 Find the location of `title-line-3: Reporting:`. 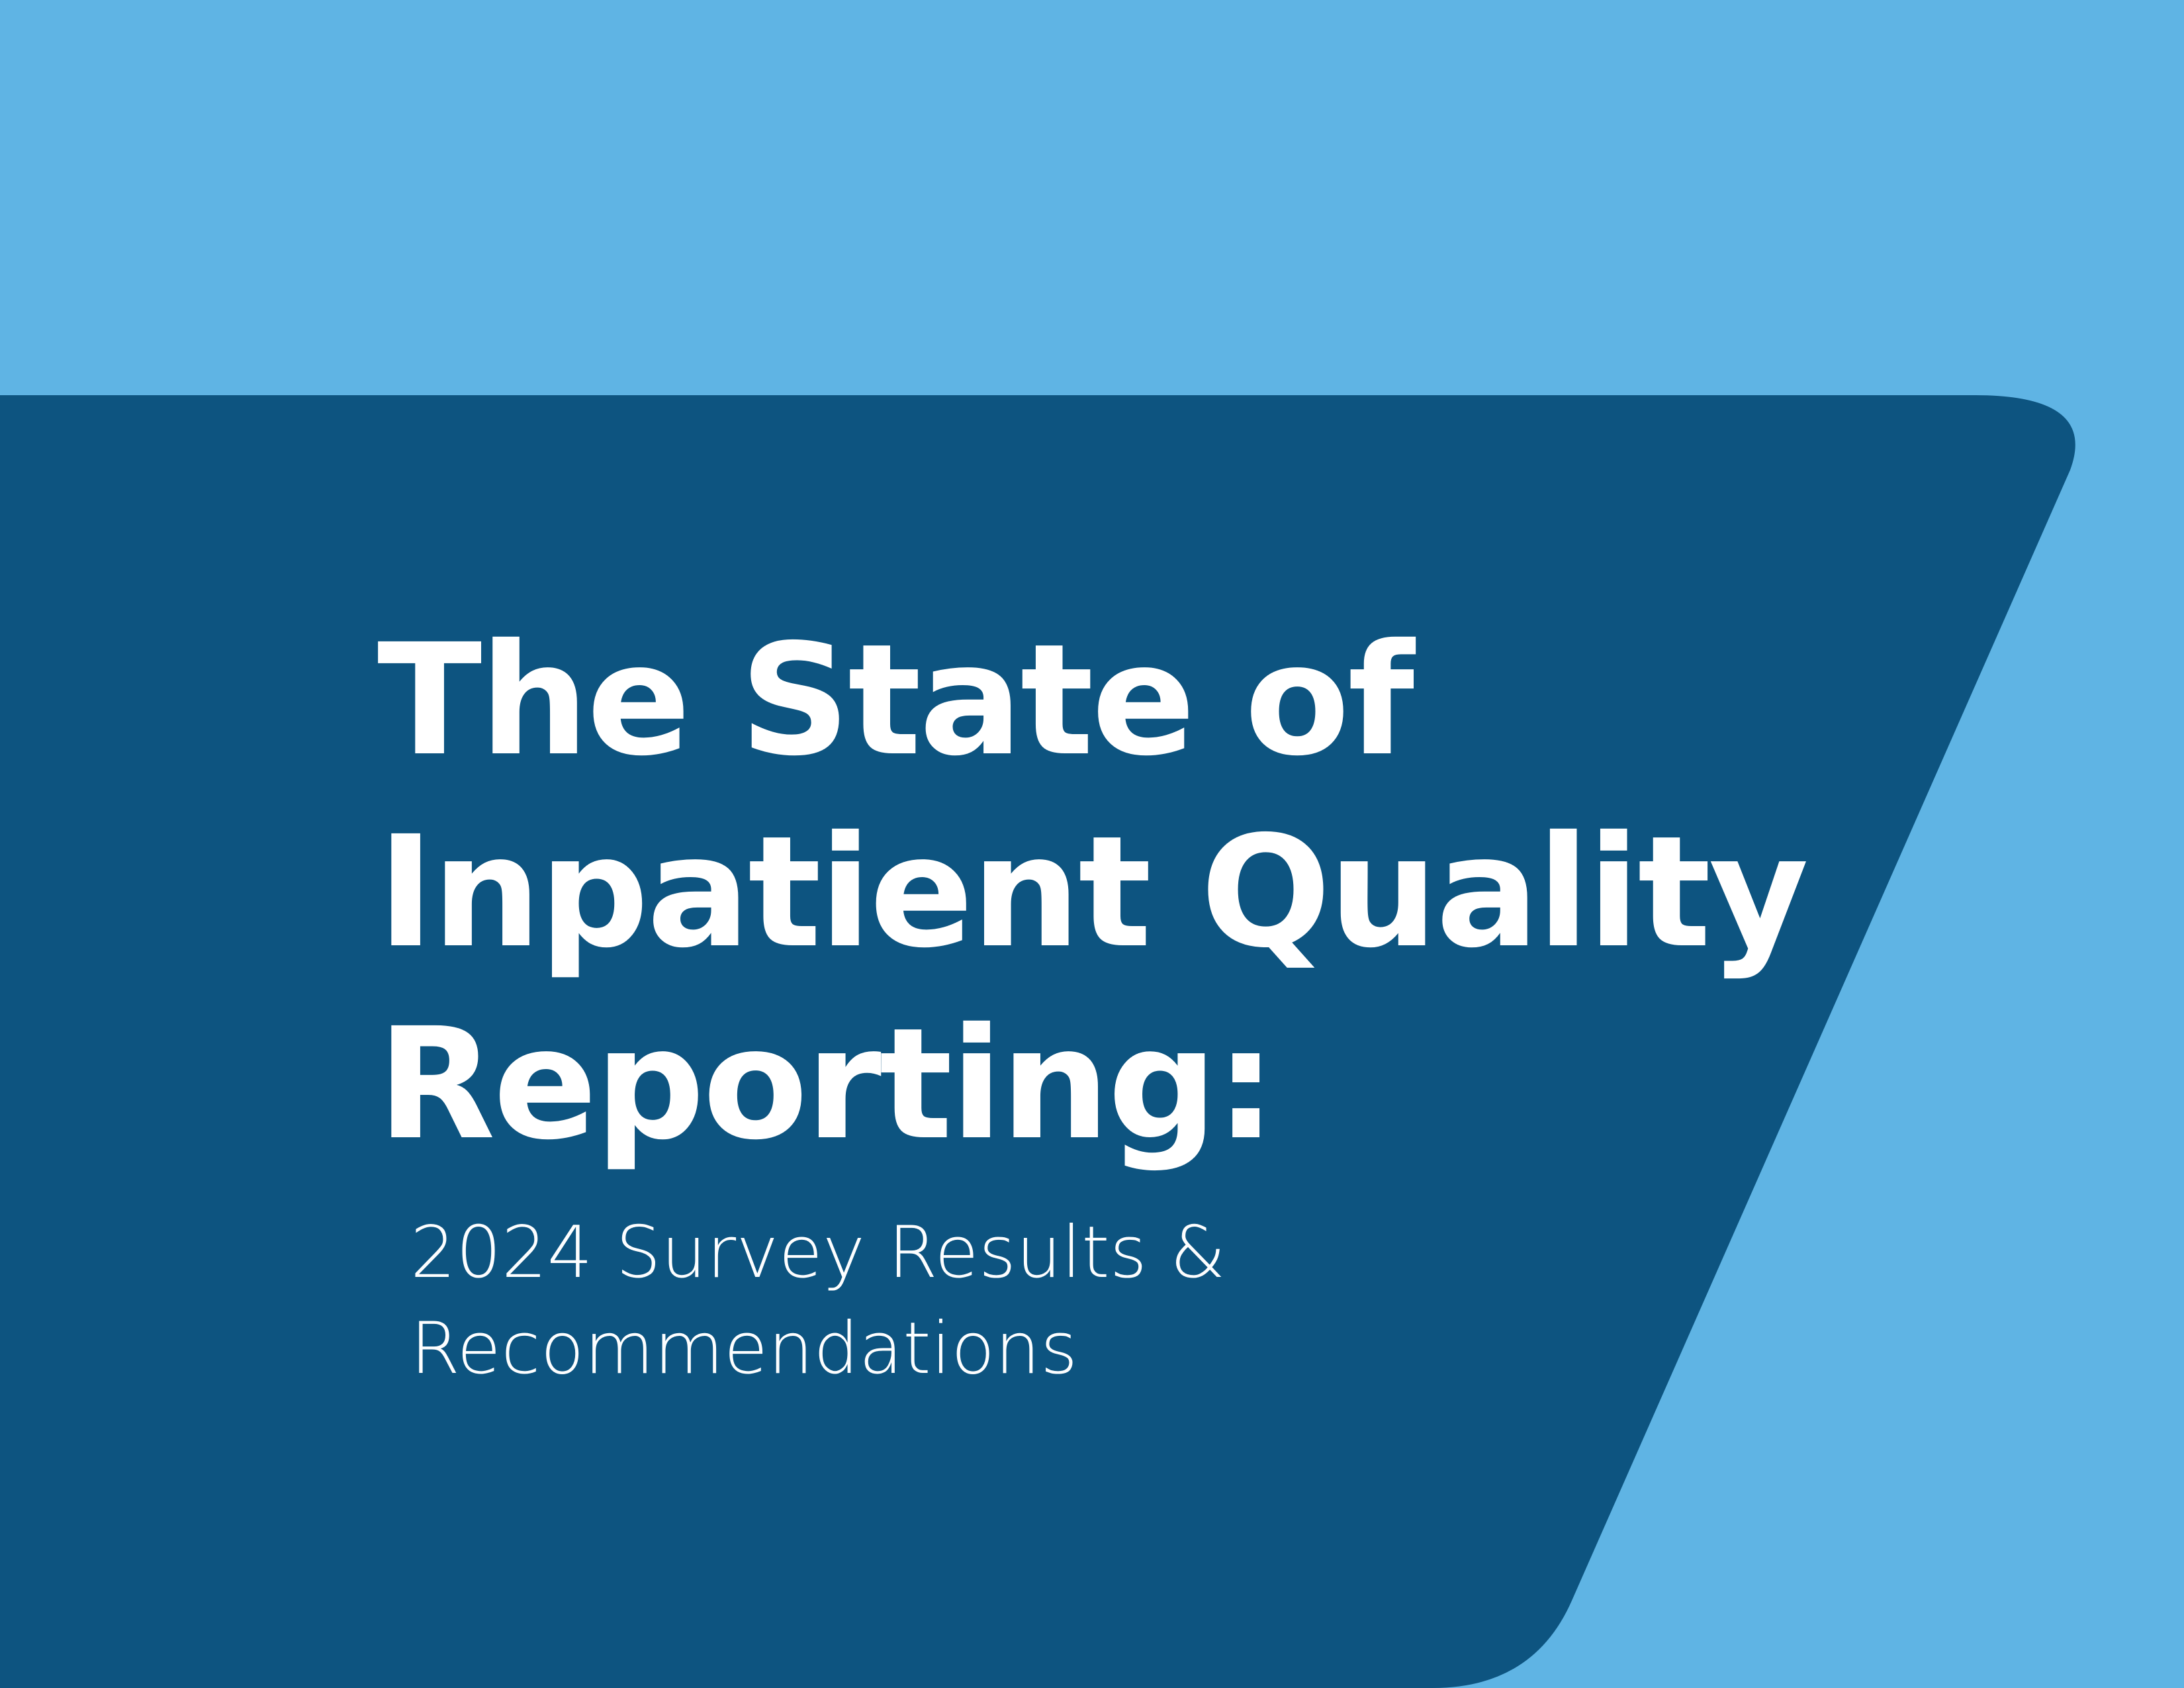

title-line-3: Reporting: is located at coordinates (827, 1084).